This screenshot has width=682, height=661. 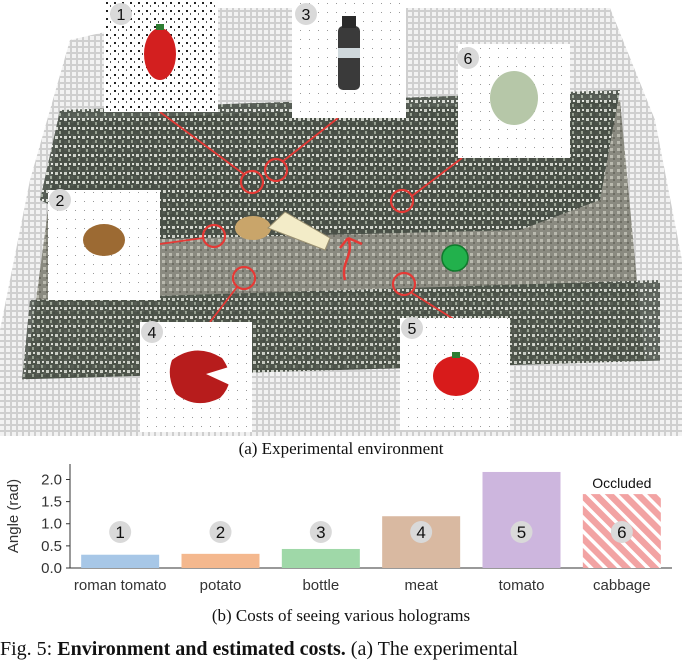 What do you see at coordinates (320, 558) in the screenshot?
I see `bar-bottle` at bounding box center [320, 558].